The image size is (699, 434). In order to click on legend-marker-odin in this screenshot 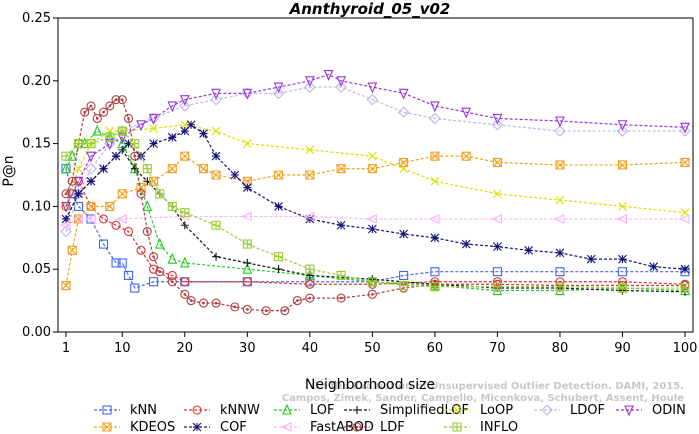, I will do `click(629, 411)`.